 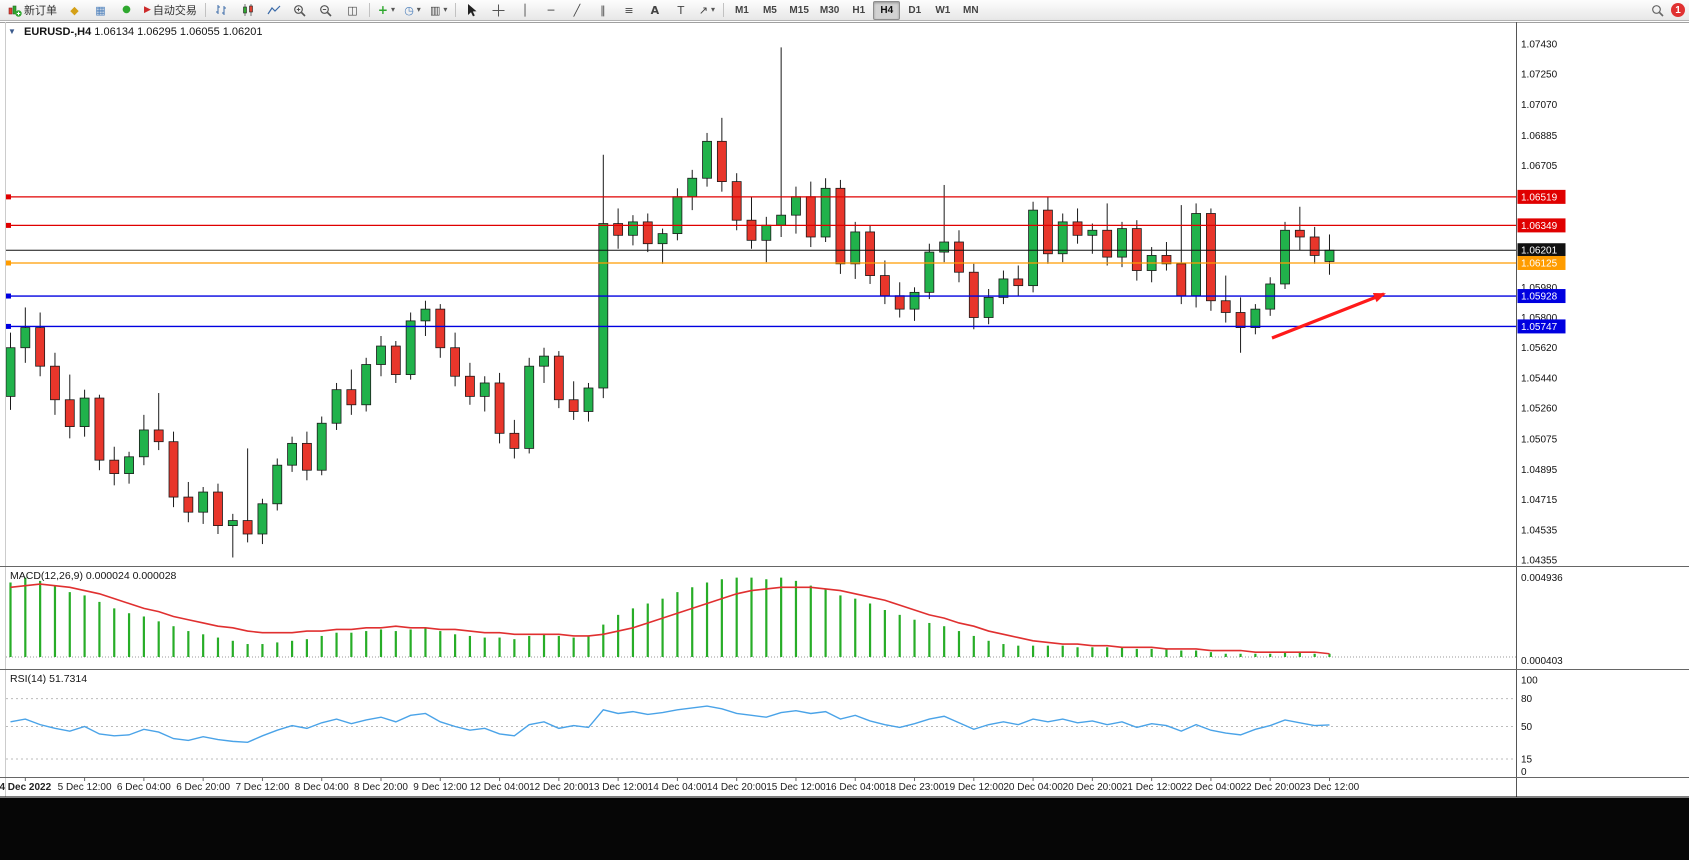 I want to click on diamond-icon: ◆, so click(x=74, y=10).